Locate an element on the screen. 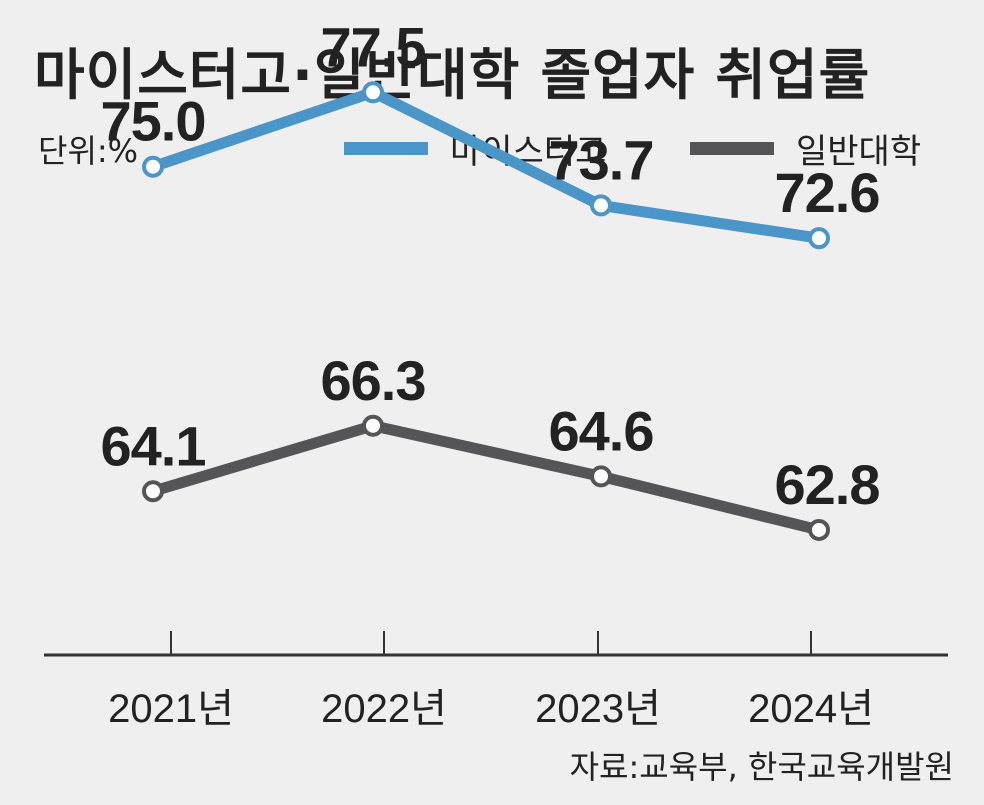 The width and height of the screenshot is (984, 805). x-tick-label: 2024년 is located at coordinates (811, 709).